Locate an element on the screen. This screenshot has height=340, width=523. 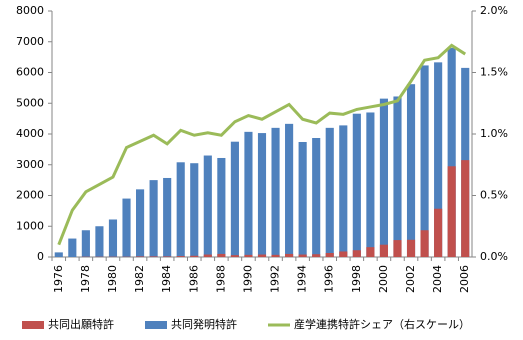
y-tick-label: 5000 is located at coordinates (30, 102).